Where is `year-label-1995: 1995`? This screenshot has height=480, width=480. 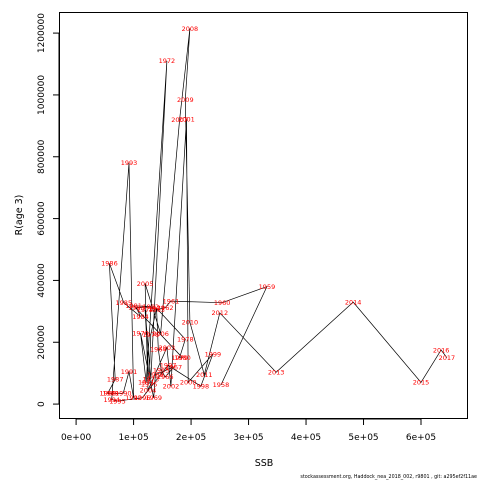
year-label-1995: 1995 is located at coordinates (117, 401).